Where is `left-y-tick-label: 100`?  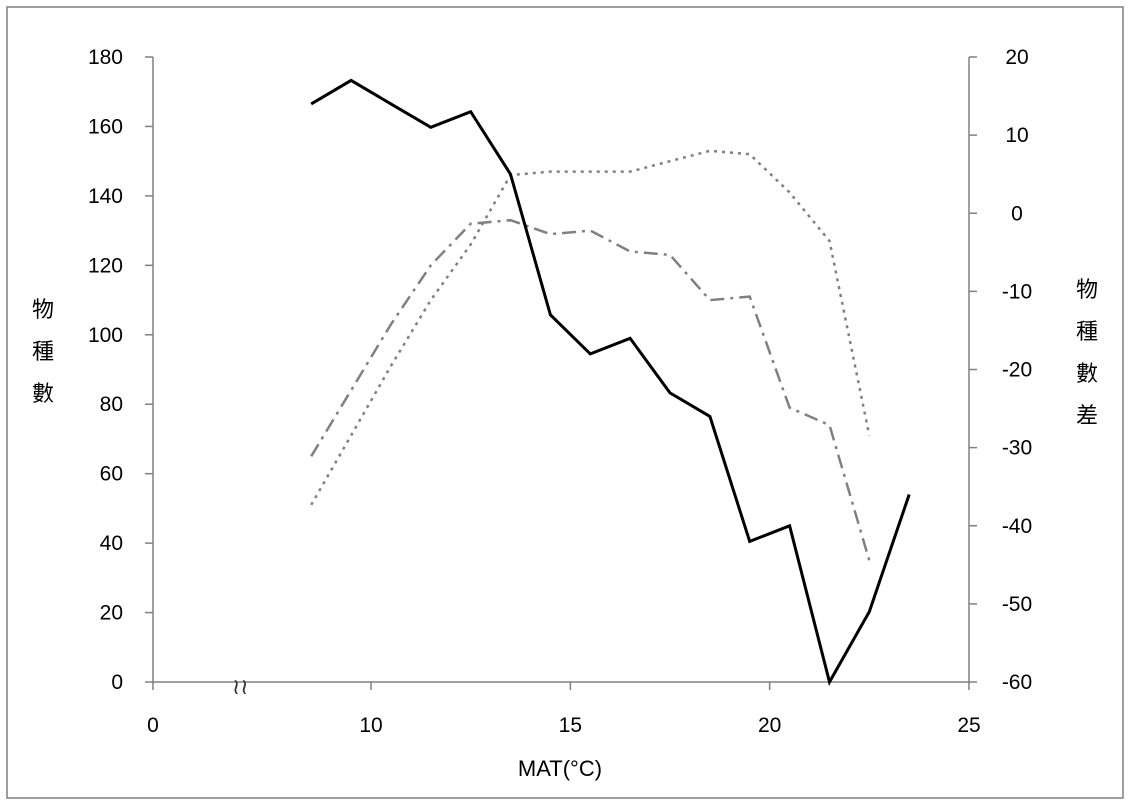
left-y-tick-label: 100 is located at coordinates (105, 335).